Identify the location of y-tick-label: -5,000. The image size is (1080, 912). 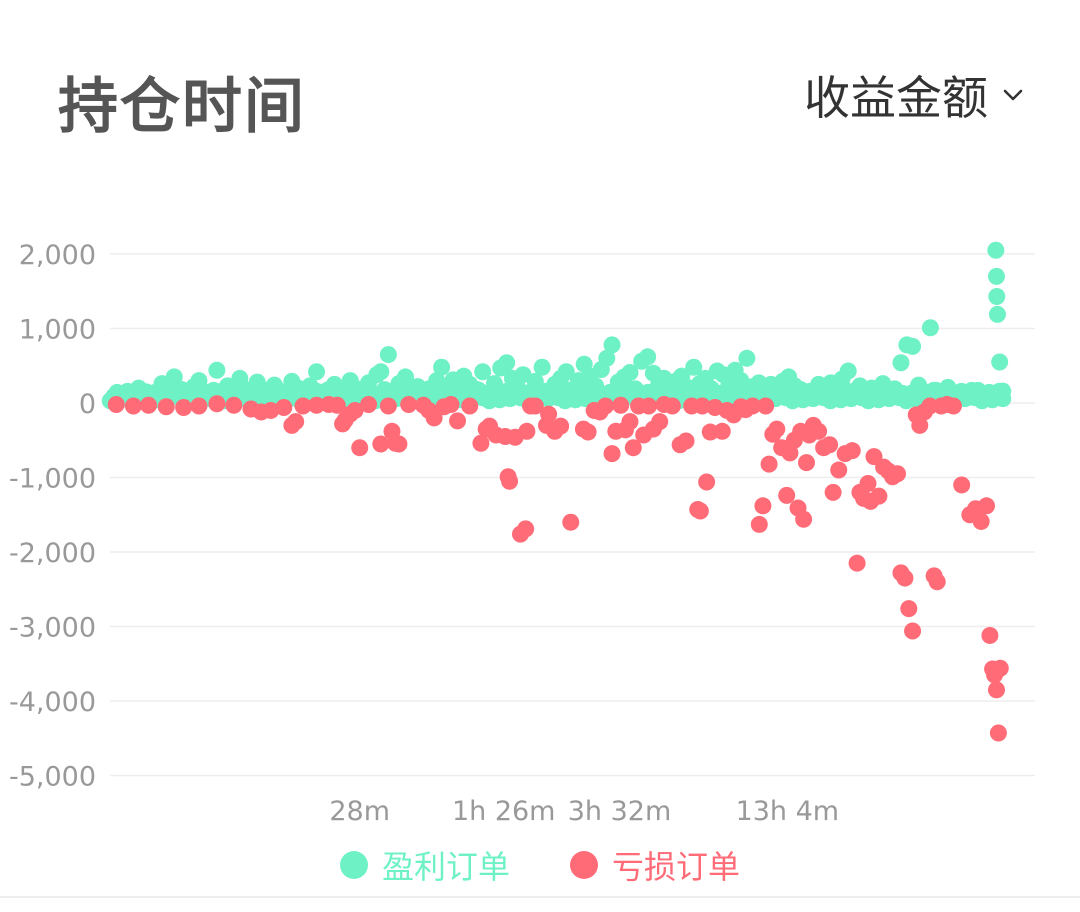
(52, 777).